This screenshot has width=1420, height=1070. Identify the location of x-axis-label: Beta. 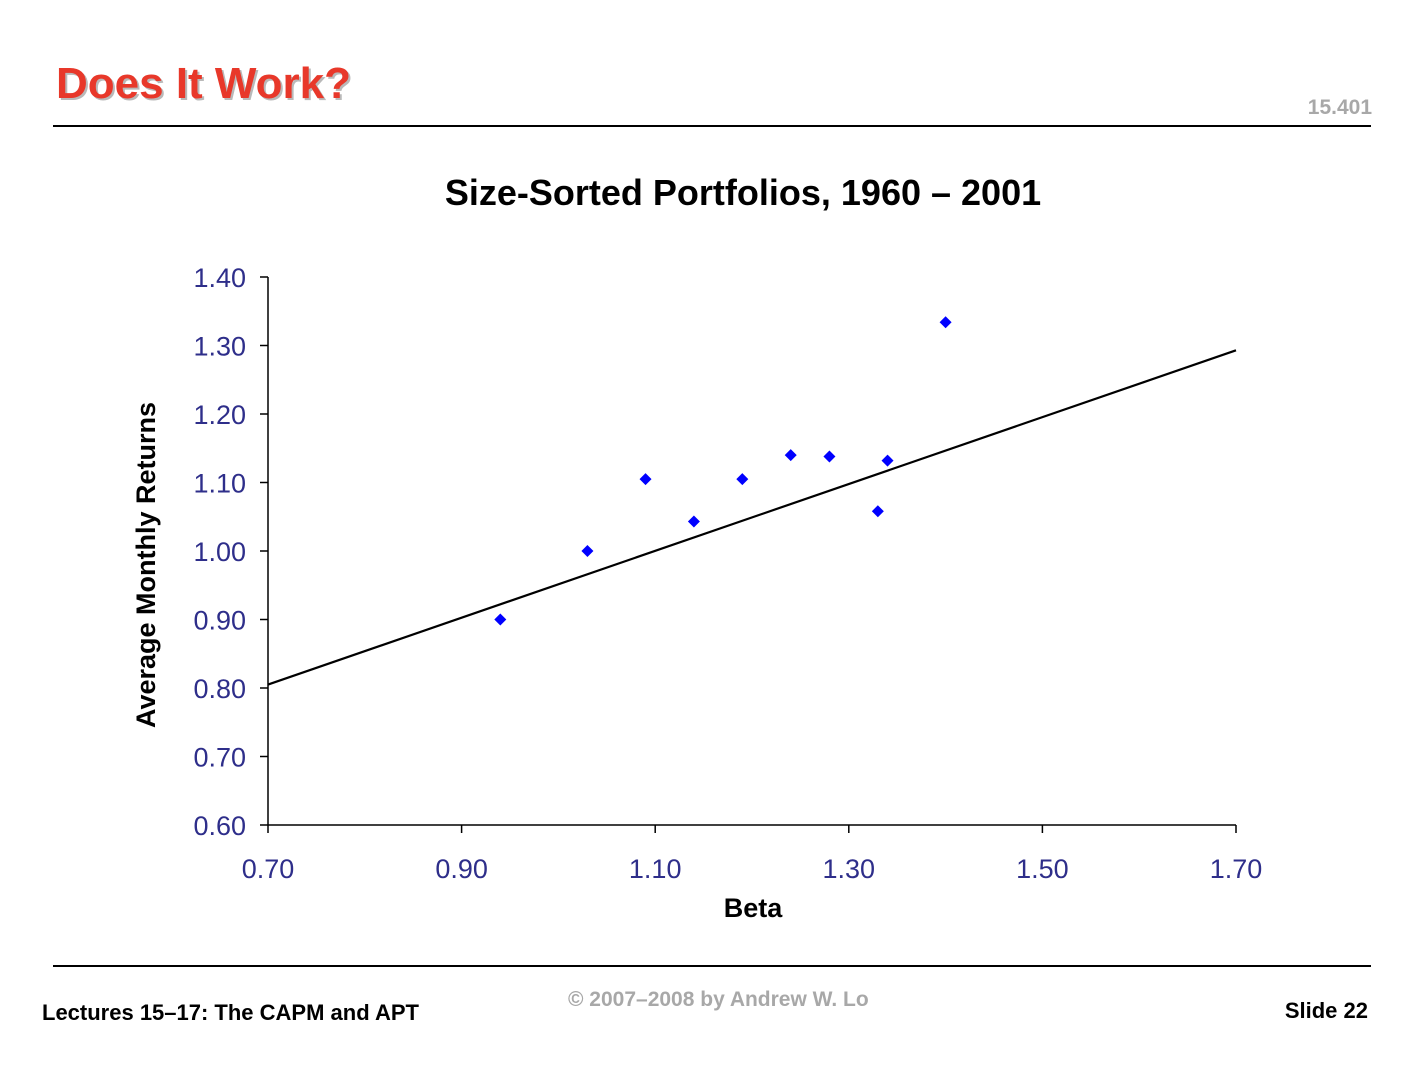
(754, 908).